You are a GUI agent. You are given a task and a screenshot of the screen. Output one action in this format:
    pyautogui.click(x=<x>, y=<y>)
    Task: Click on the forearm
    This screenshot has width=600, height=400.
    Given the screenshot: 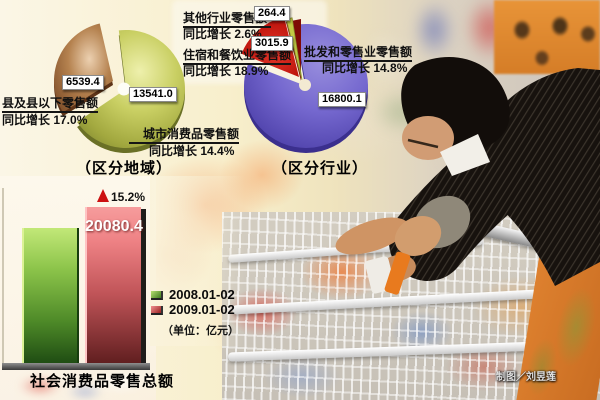 What is the action you would take?
    pyautogui.click(x=372, y=236)
    